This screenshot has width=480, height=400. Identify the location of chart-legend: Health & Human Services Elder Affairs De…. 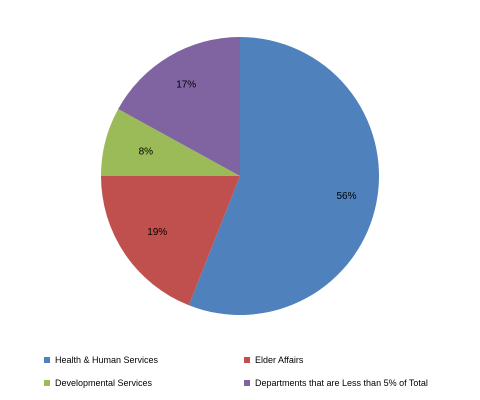
(254, 371).